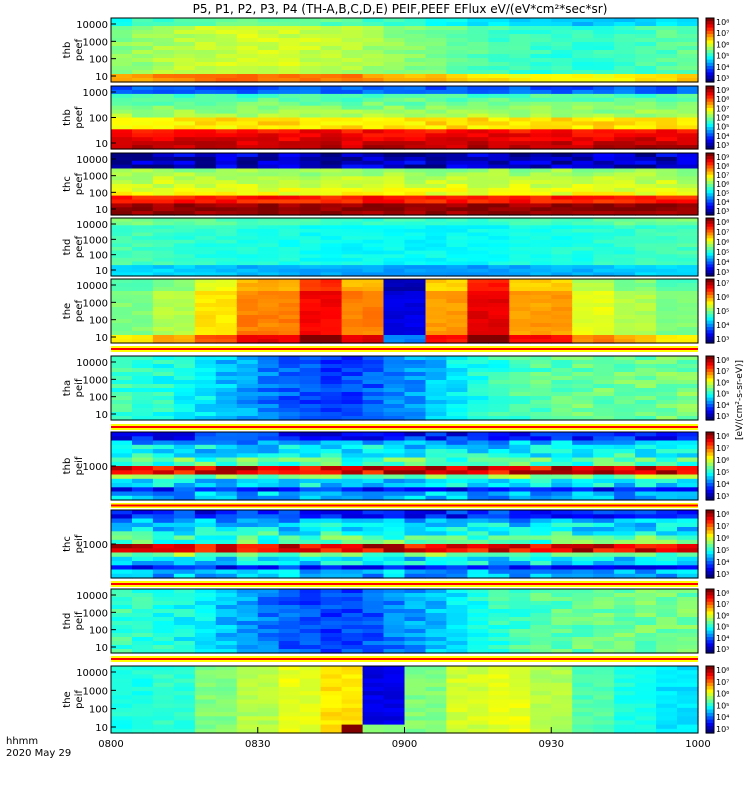  Describe the element at coordinates (740, 400) in the screenshot. I see `colorbar-unit-label: [eV/(cm²-s-sr-eV)]` at that location.